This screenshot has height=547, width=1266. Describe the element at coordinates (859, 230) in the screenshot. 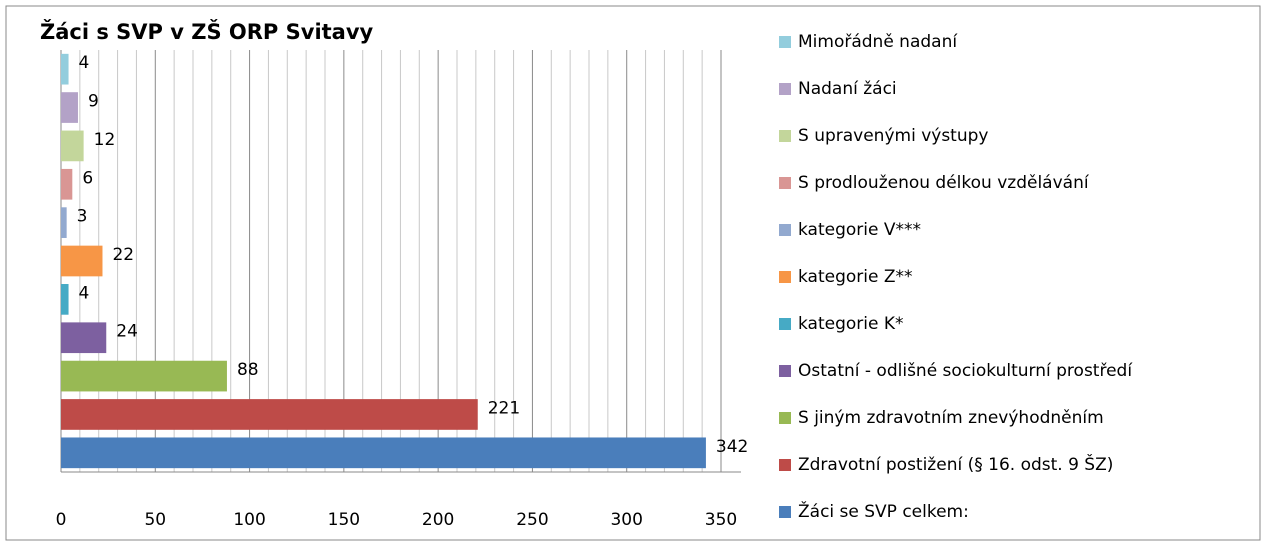

I see `legend-label: kategorie V***` at that location.